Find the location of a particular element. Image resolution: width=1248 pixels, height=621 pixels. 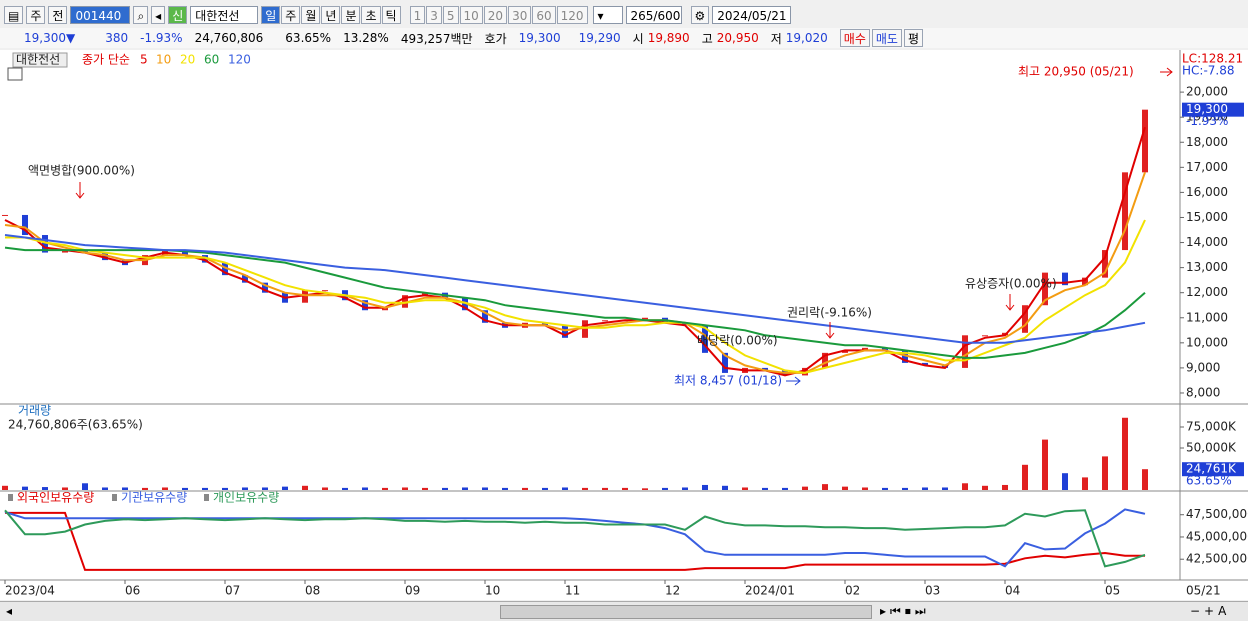

open-label: 시 is located at coordinates (638, 38).